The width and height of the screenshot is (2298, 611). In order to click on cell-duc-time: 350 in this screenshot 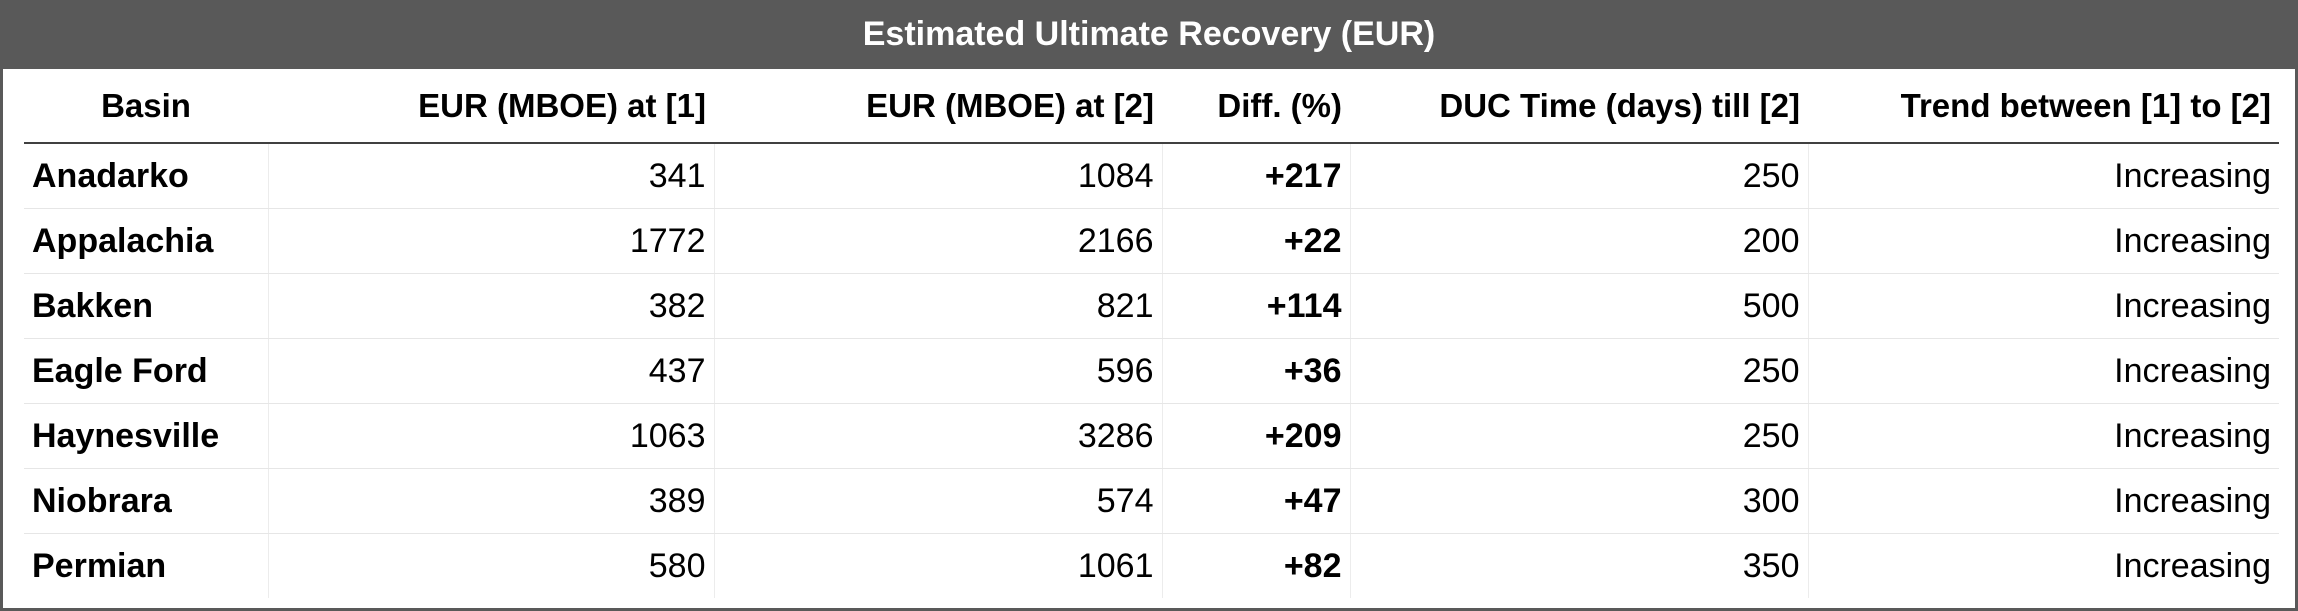, I will do `click(1579, 565)`.